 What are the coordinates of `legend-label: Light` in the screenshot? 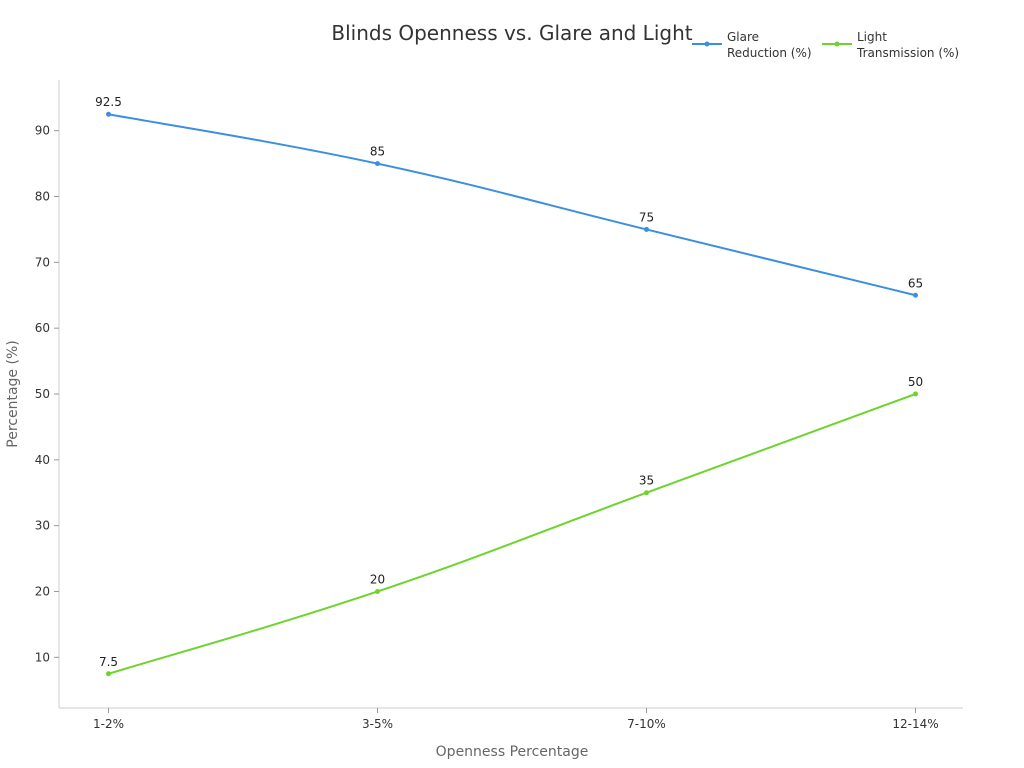 It's located at (872, 37).